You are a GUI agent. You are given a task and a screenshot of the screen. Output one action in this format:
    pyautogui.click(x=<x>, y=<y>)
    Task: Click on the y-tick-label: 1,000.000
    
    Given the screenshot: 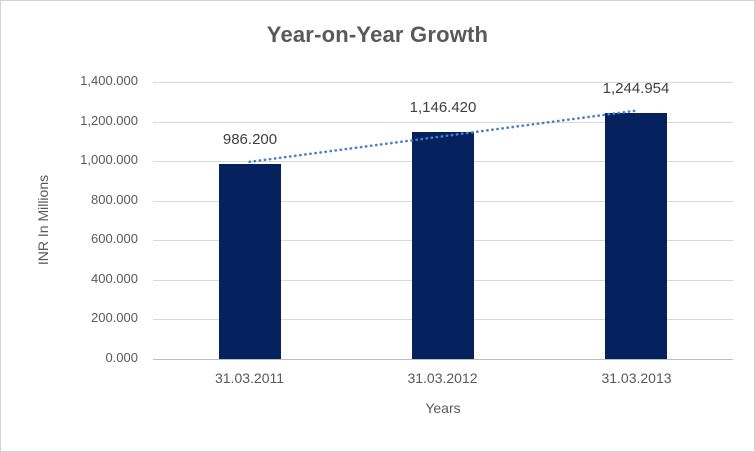 What is the action you would take?
    pyautogui.click(x=109, y=159)
    